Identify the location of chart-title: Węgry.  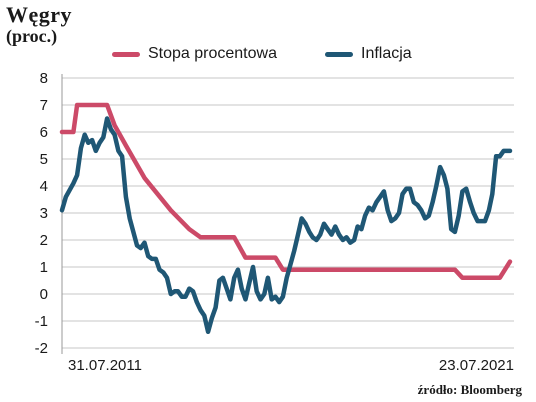
(39, 14).